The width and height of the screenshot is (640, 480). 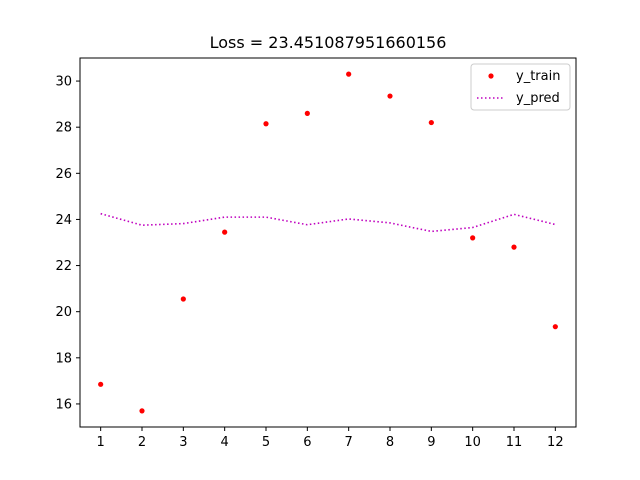 I want to click on y-tick-label: 18, so click(x=63, y=358).